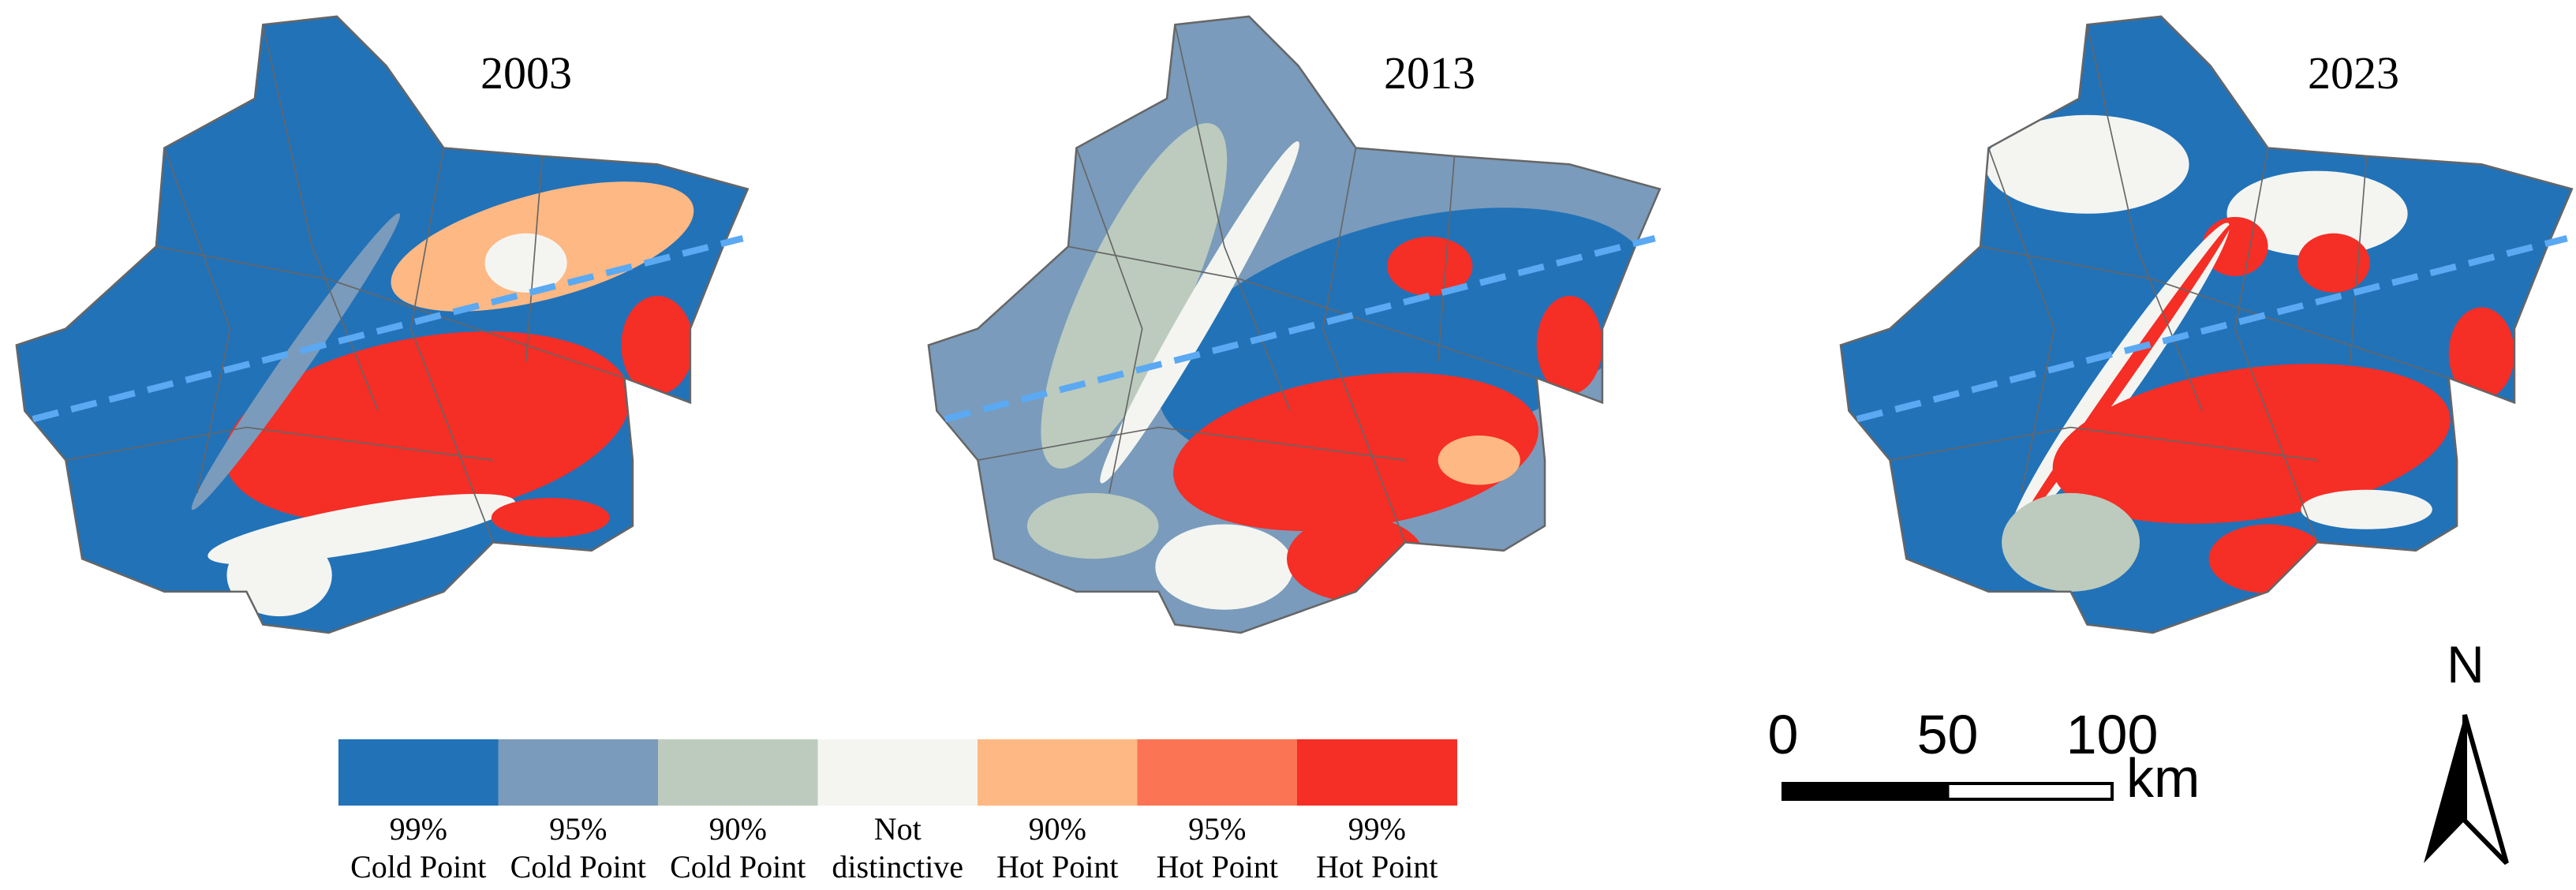 Image resolution: width=2576 pixels, height=890 pixels. What do you see at coordinates (2353, 73) in the screenshot?
I see `panel-title: 2023` at bounding box center [2353, 73].